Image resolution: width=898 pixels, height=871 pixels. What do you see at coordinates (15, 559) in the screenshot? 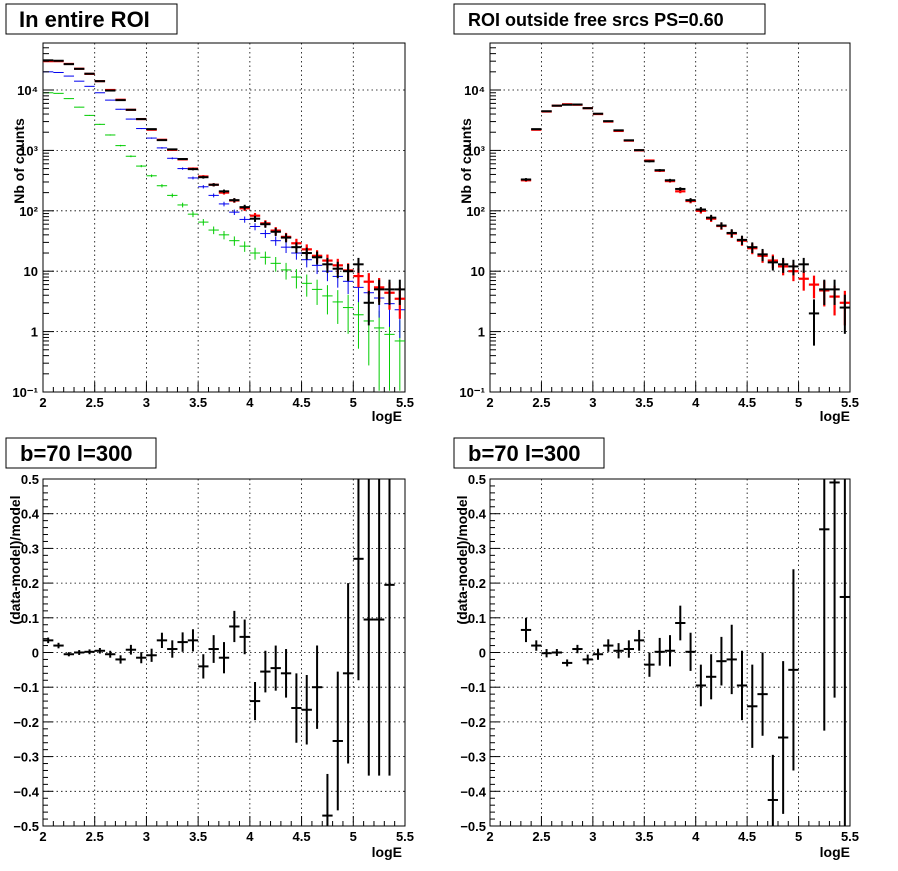
I see `y-axis-label: (data-model)/model` at bounding box center [15, 559].